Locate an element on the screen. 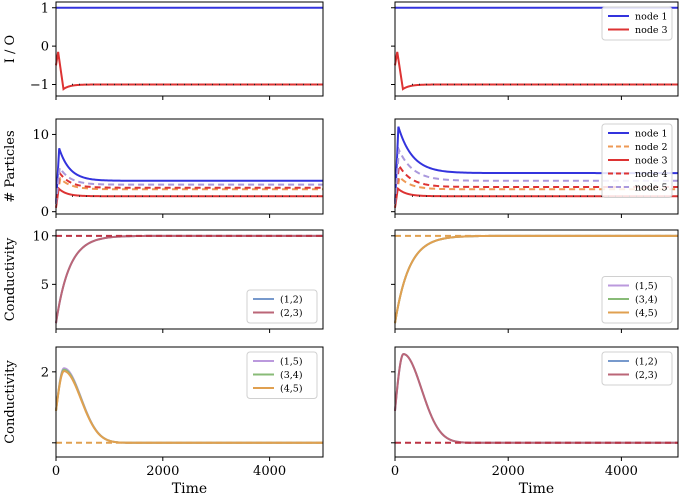  y-tick-label: 2 is located at coordinates (45, 372).